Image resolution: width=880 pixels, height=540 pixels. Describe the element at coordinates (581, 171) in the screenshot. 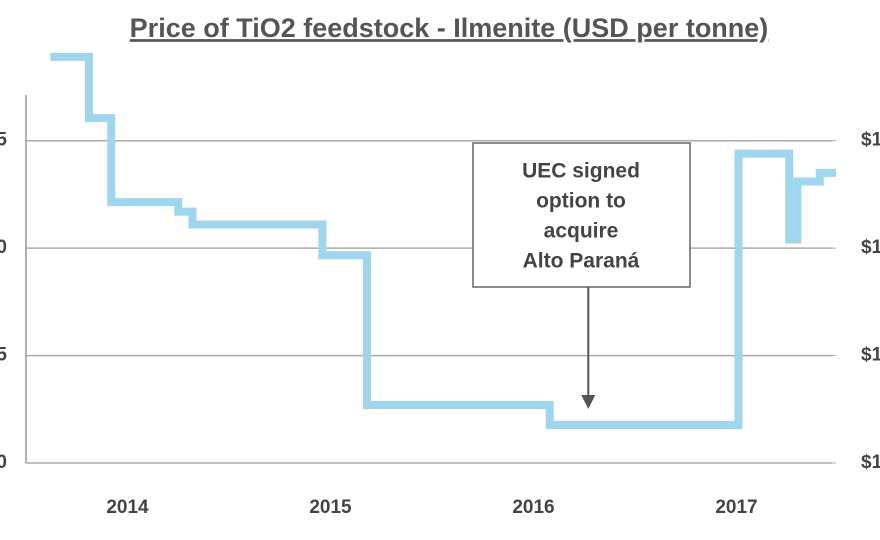

I see `annotation-text: UEC signed` at that location.